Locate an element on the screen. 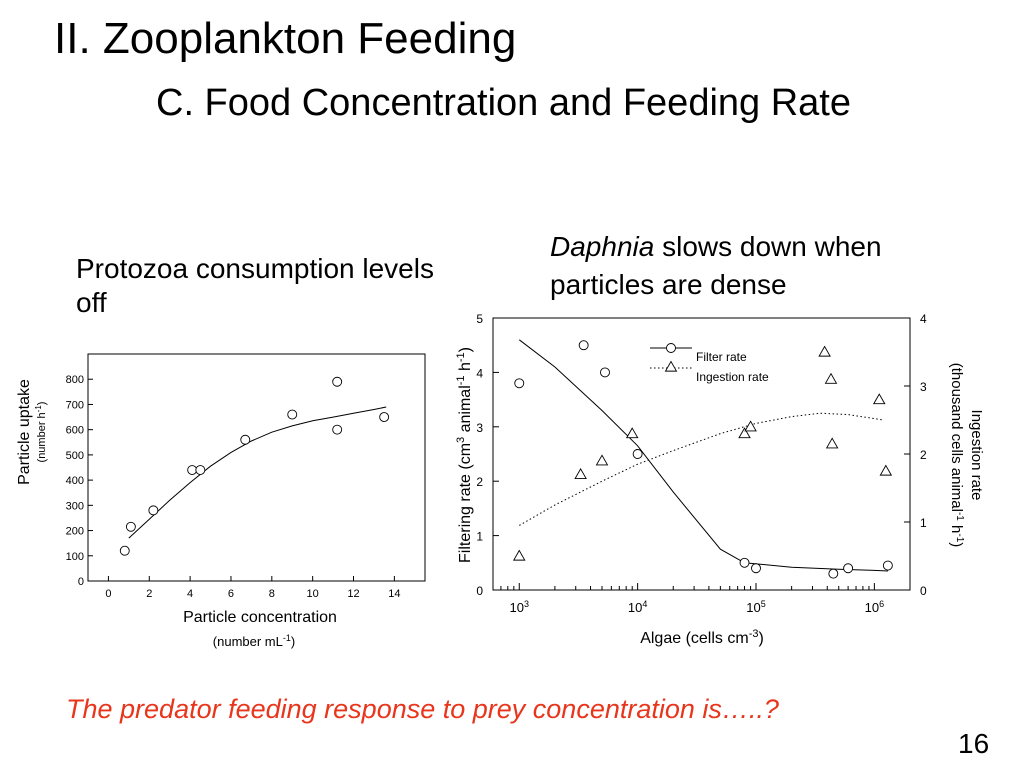 This screenshot has height=768, width=1024. right-y-tick-label: 4 is located at coordinates (923, 319).